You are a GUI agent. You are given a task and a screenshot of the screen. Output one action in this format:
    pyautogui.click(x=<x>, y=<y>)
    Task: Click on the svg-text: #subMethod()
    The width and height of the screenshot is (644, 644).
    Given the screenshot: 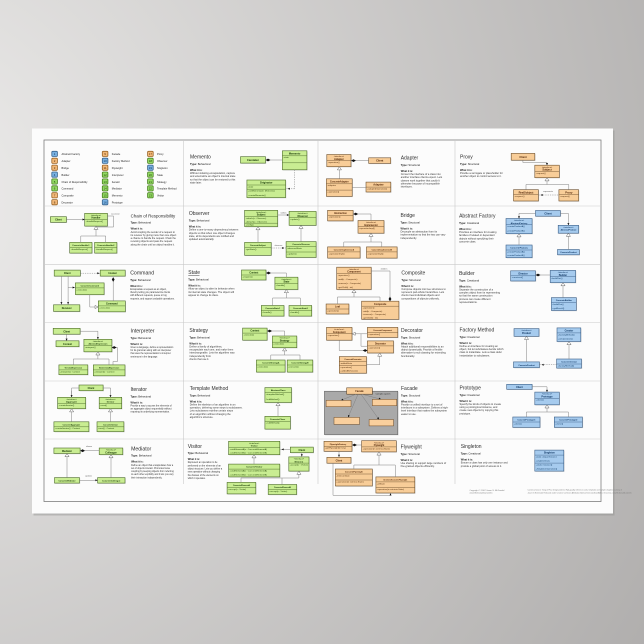 What is the action you would take?
    pyautogui.click(x=273, y=399)
    